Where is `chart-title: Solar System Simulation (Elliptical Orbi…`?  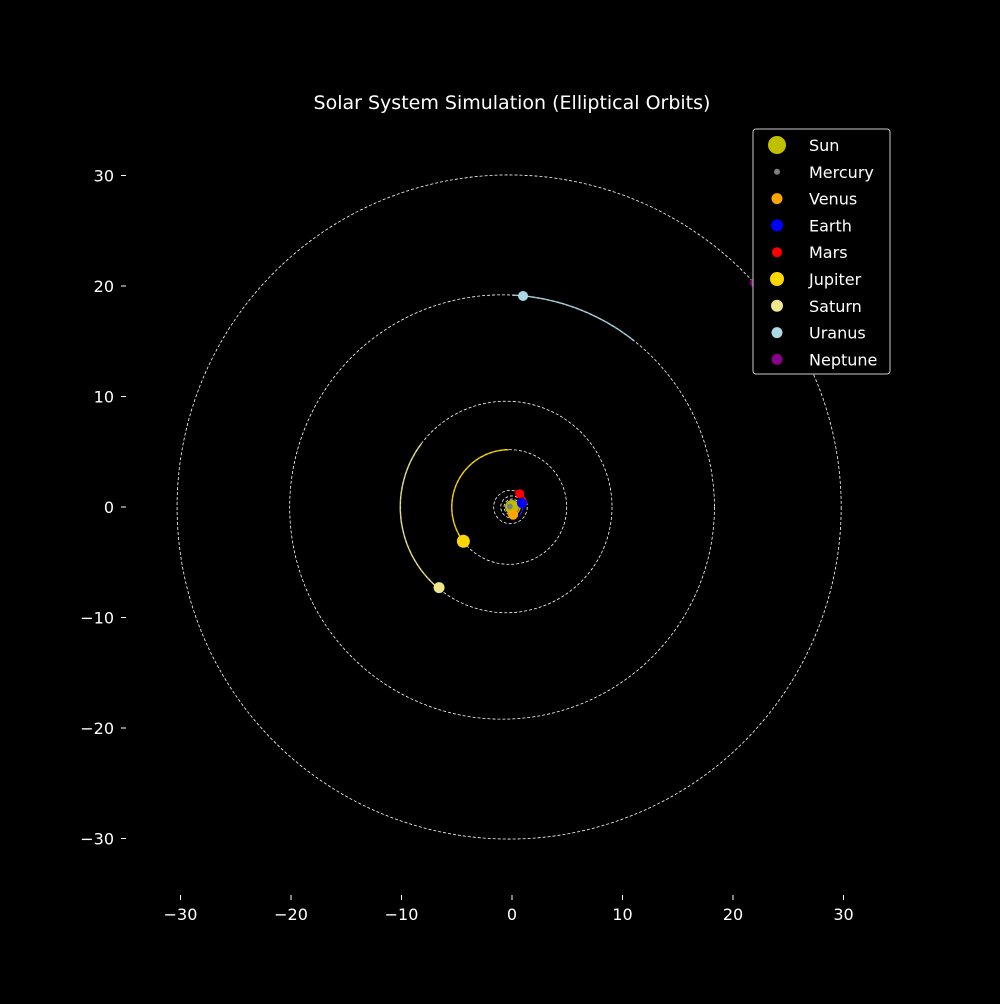 chart-title: Solar System Simulation (Elliptical Orbi… is located at coordinates (512, 103).